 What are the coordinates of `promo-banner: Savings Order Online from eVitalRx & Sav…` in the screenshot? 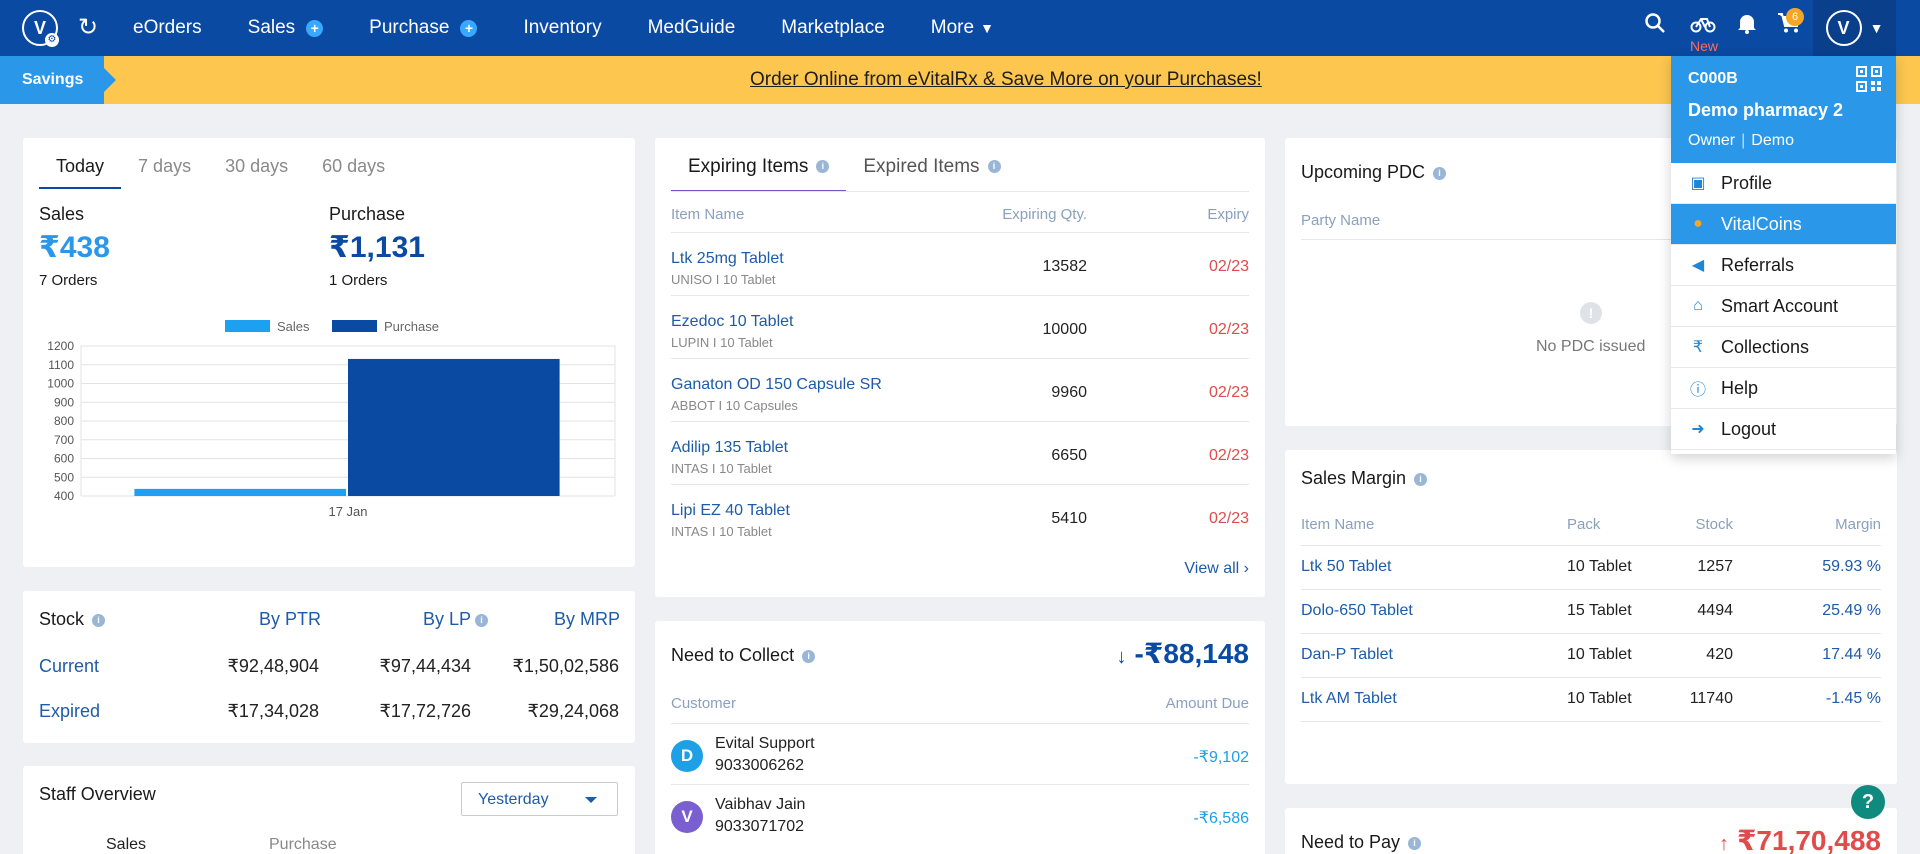 It's located at (960, 80).